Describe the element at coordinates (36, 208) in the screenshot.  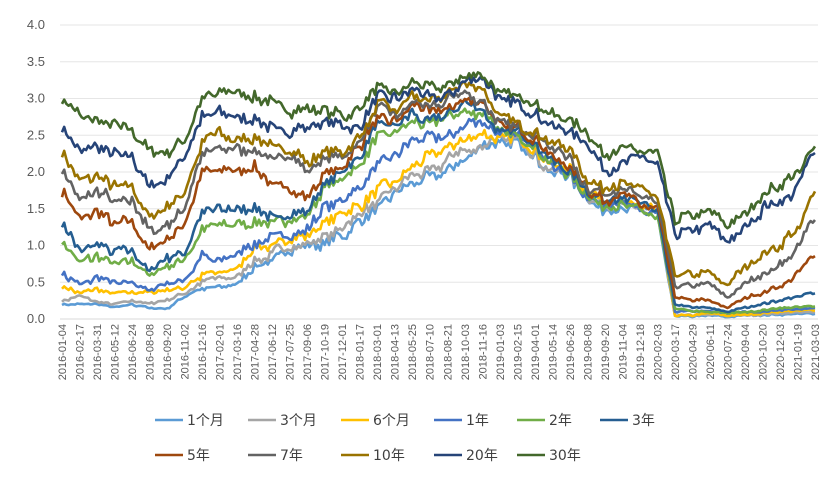
I see `y-tick-label: 1.5` at that location.